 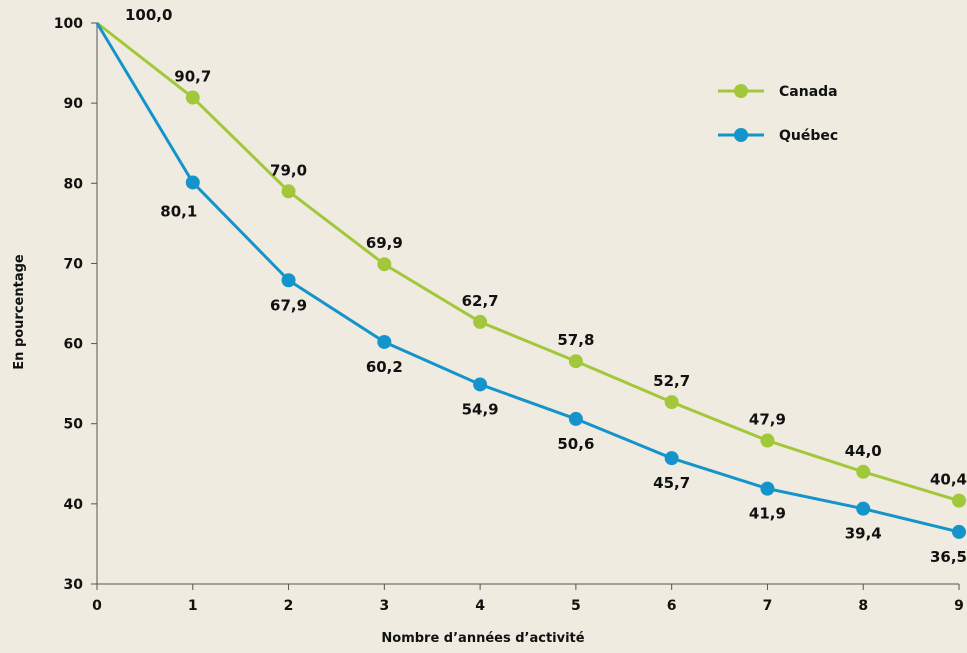 I want to click on x-tick-label: 6, so click(x=672, y=606).